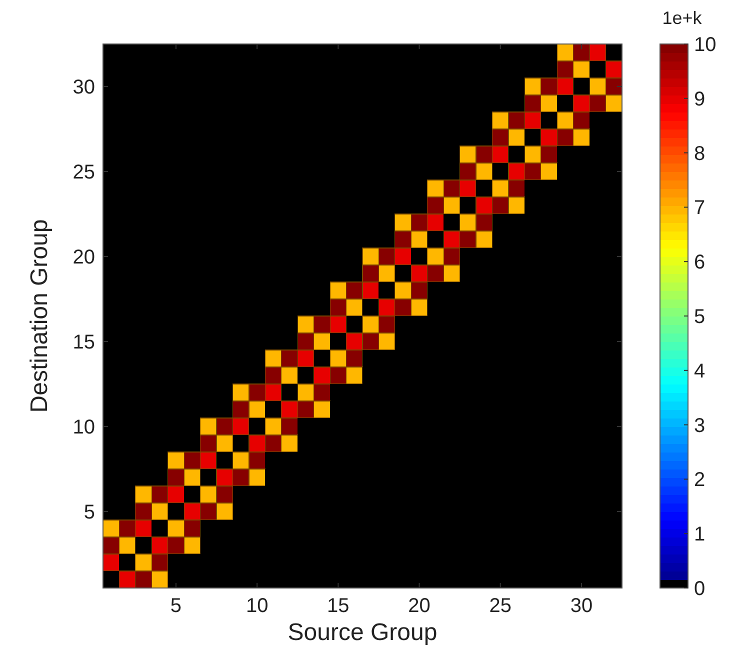  Describe the element at coordinates (700, 589) in the screenshot. I see `color-bar-label: 0` at that location.